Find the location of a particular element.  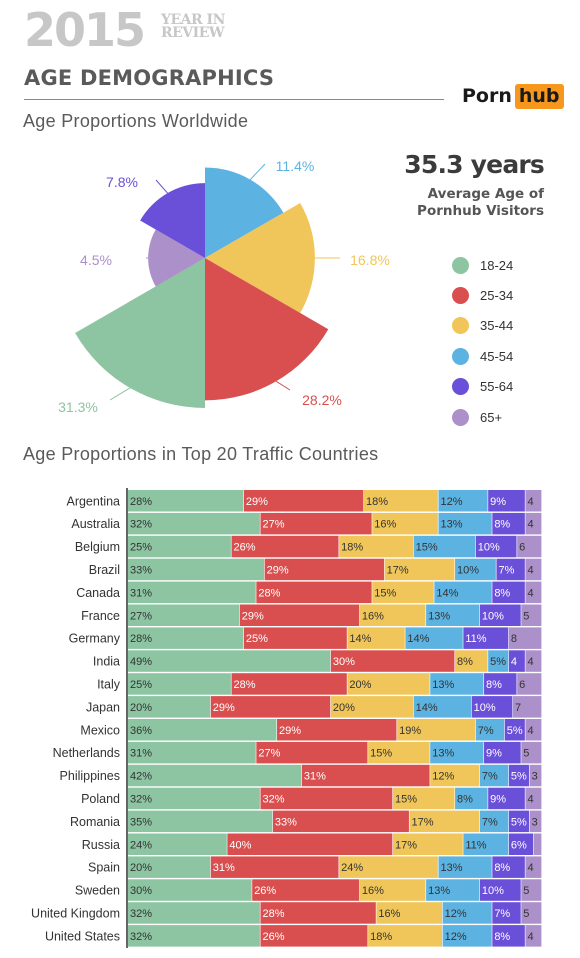

bar-data-label: 19% is located at coordinates (410, 731).